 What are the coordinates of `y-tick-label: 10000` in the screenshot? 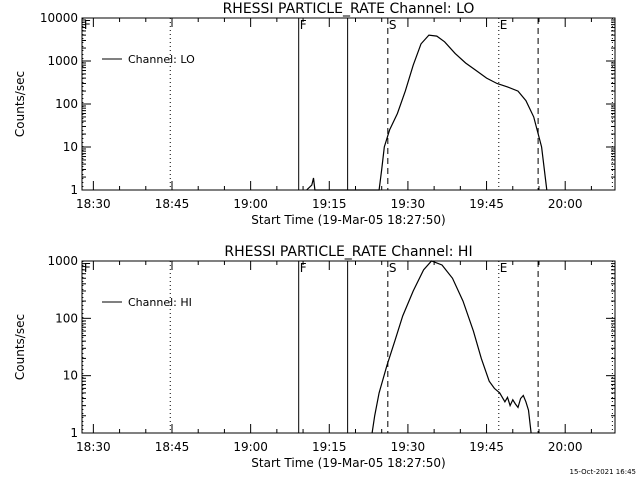 It's located at (59, 18).